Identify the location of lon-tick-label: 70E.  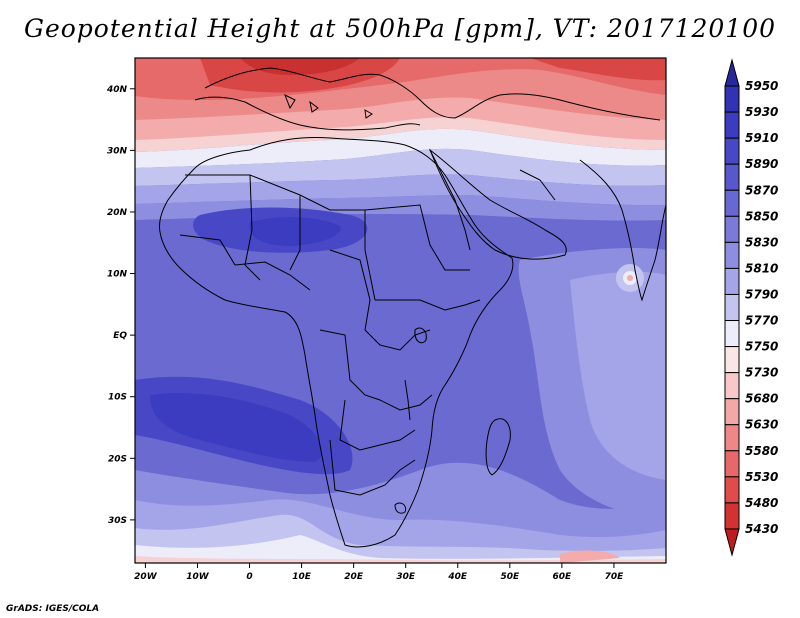
(615, 577).